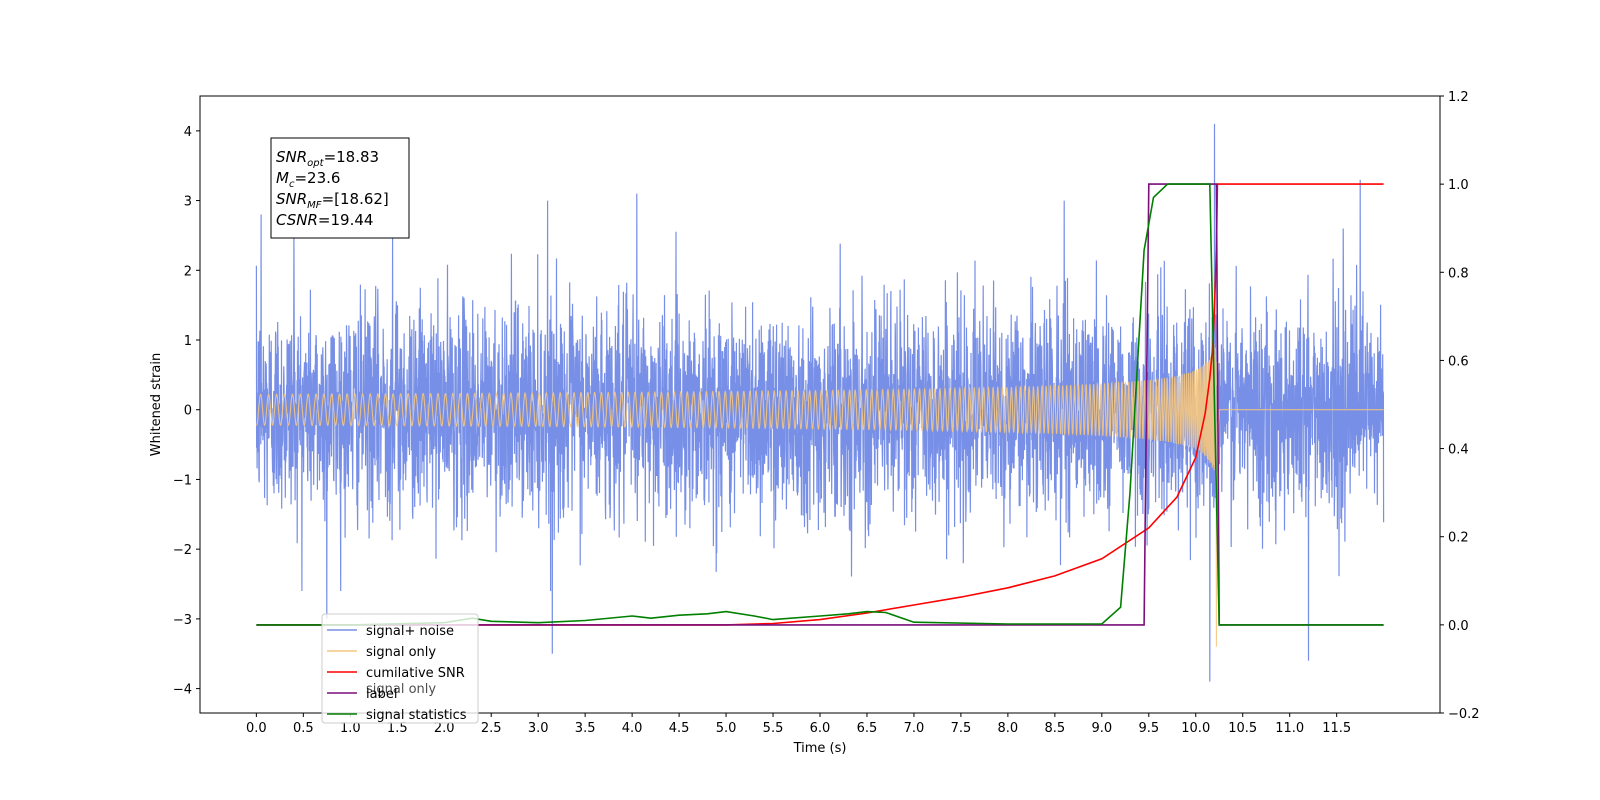 Image resolution: width=1600 pixels, height=800 pixels. What do you see at coordinates (410, 631) in the screenshot?
I see `legend-label: signal+ noise` at bounding box center [410, 631].